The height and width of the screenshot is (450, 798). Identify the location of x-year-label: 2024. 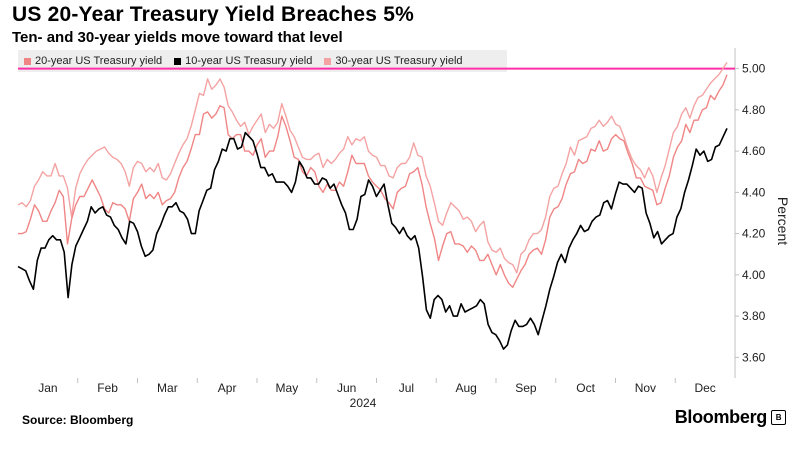
(363, 403).